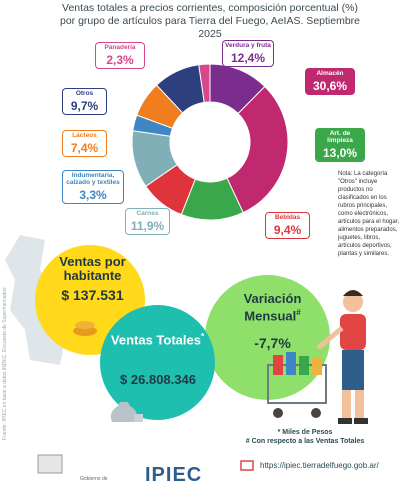  Describe the element at coordinates (158, 379) in the screenshot. I see `ventas-totales-value: $ 26.808.346` at that location.